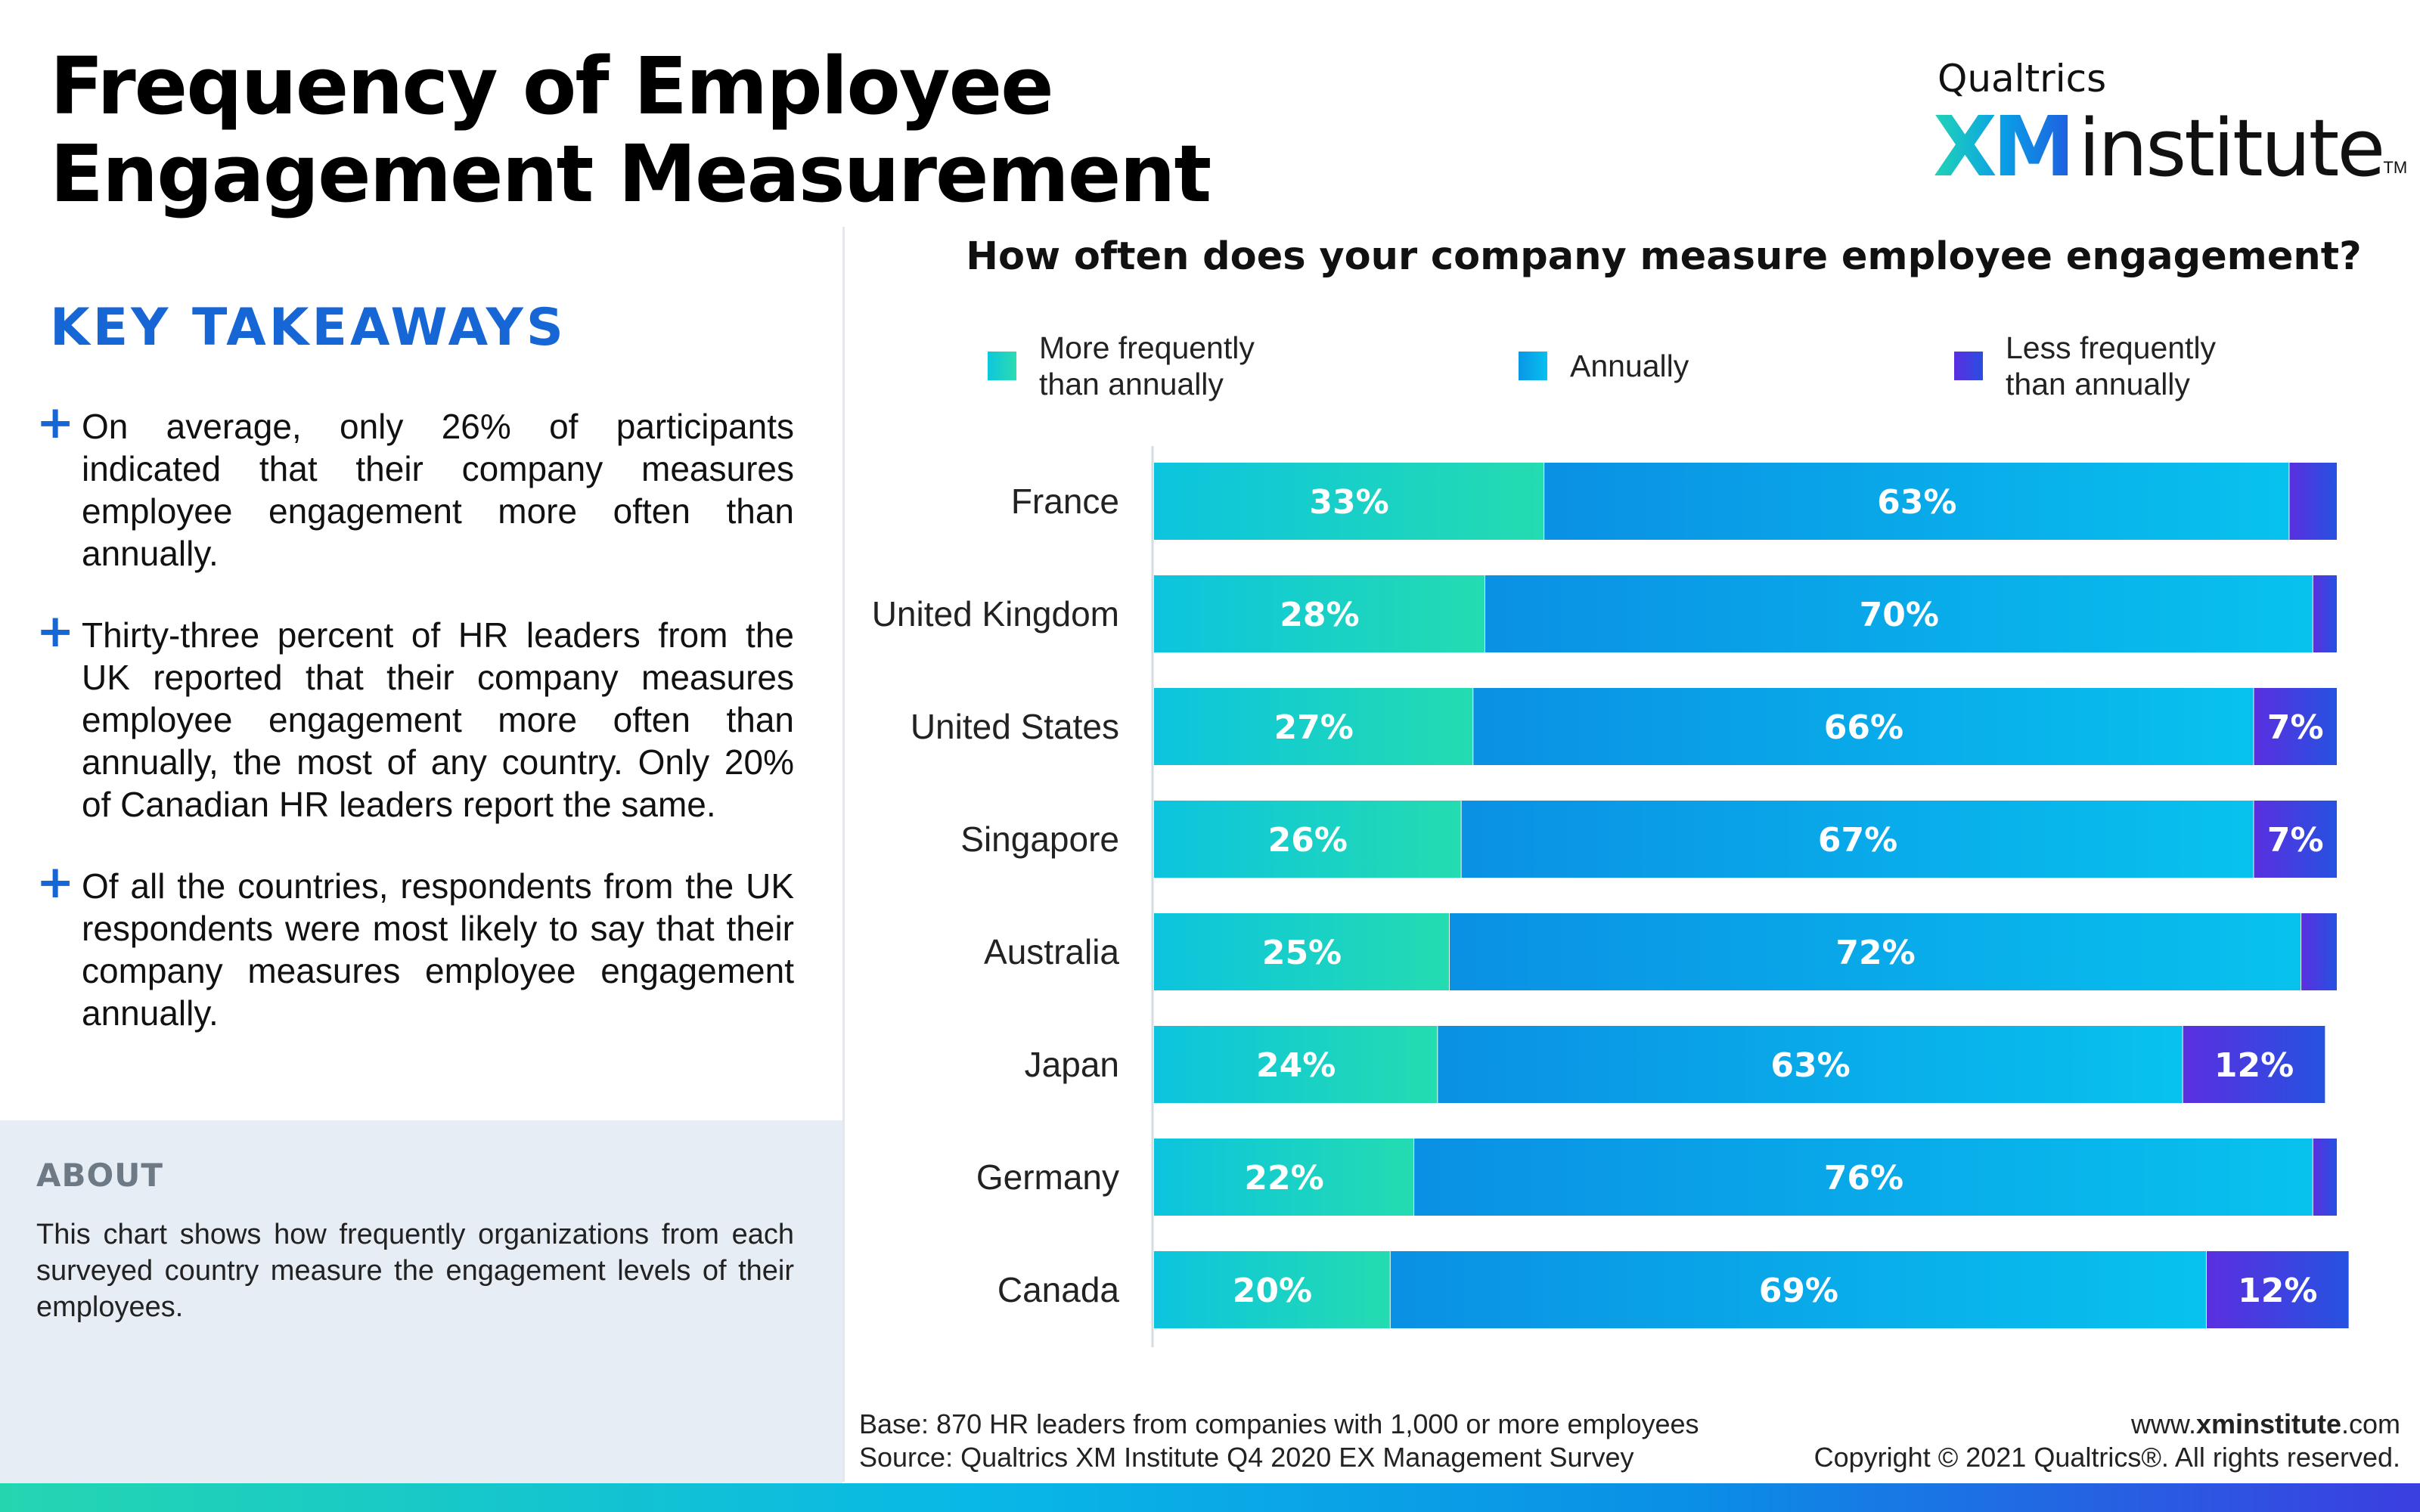 This screenshot has width=2420, height=1512. What do you see at coordinates (1002, 366) in the screenshot?
I see `legend-swatch-more-frequently` at bounding box center [1002, 366].